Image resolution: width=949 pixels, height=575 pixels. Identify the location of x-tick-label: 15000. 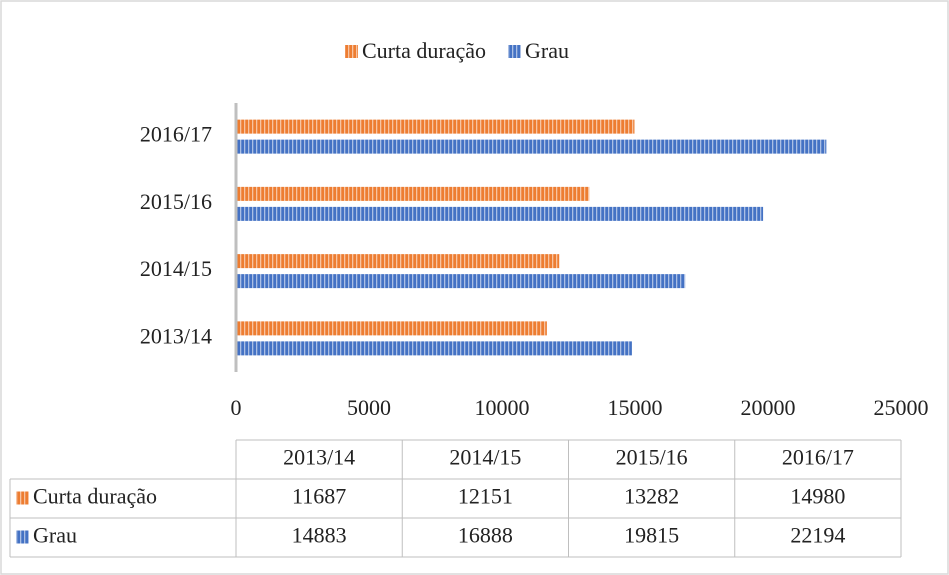
(635, 407).